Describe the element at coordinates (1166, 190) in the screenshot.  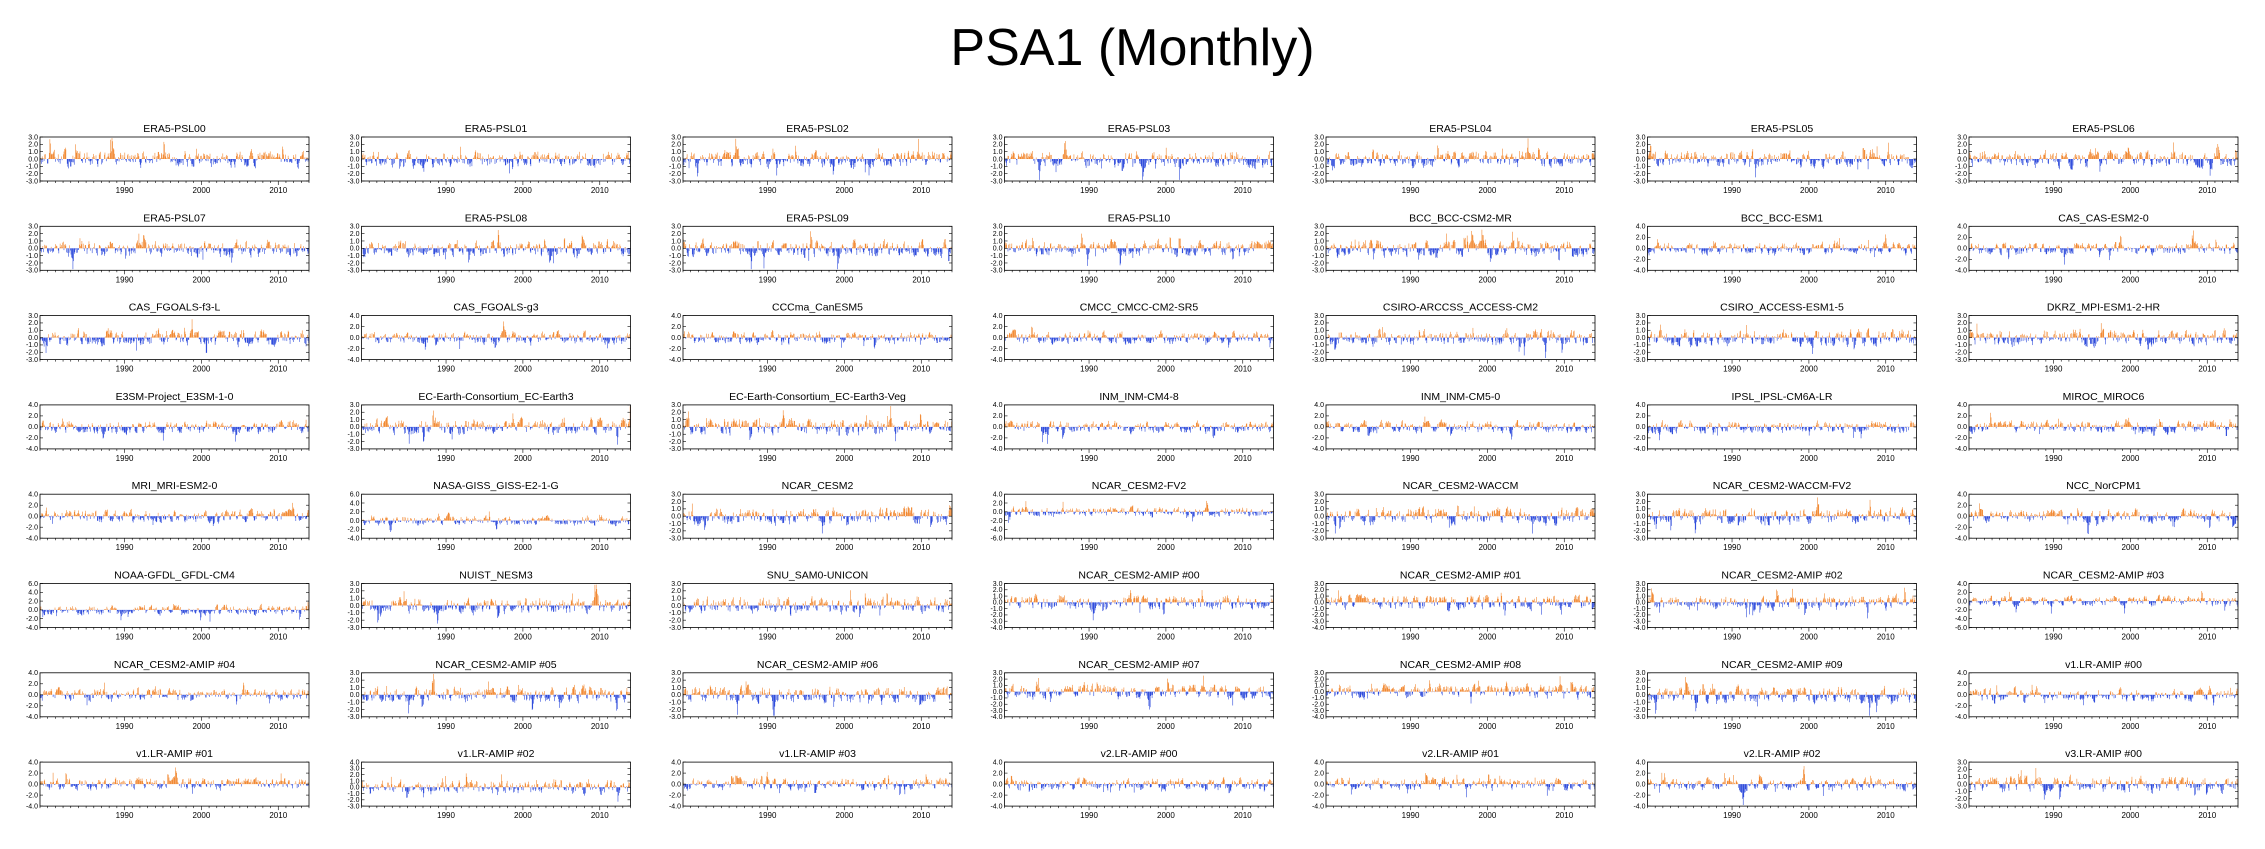
I see `x-tick-label: 2000` at that location.